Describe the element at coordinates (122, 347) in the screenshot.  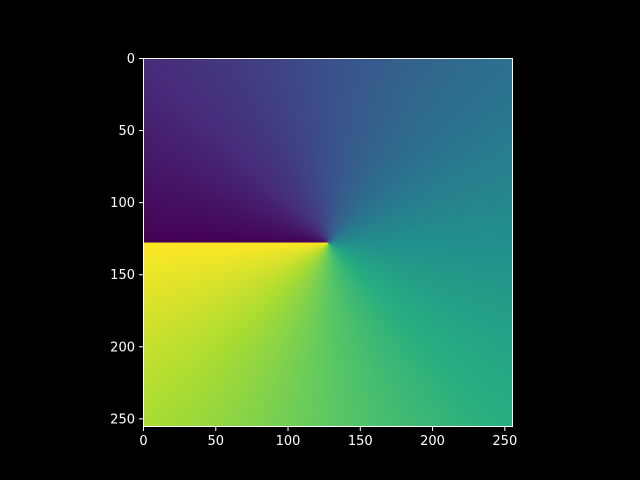
I see `y-tick-label: 200` at that location.